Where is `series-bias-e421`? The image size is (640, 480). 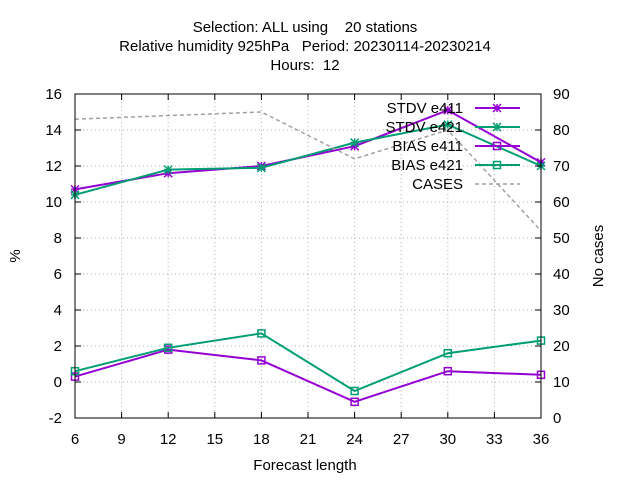 series-bias-e421 is located at coordinates (308, 362).